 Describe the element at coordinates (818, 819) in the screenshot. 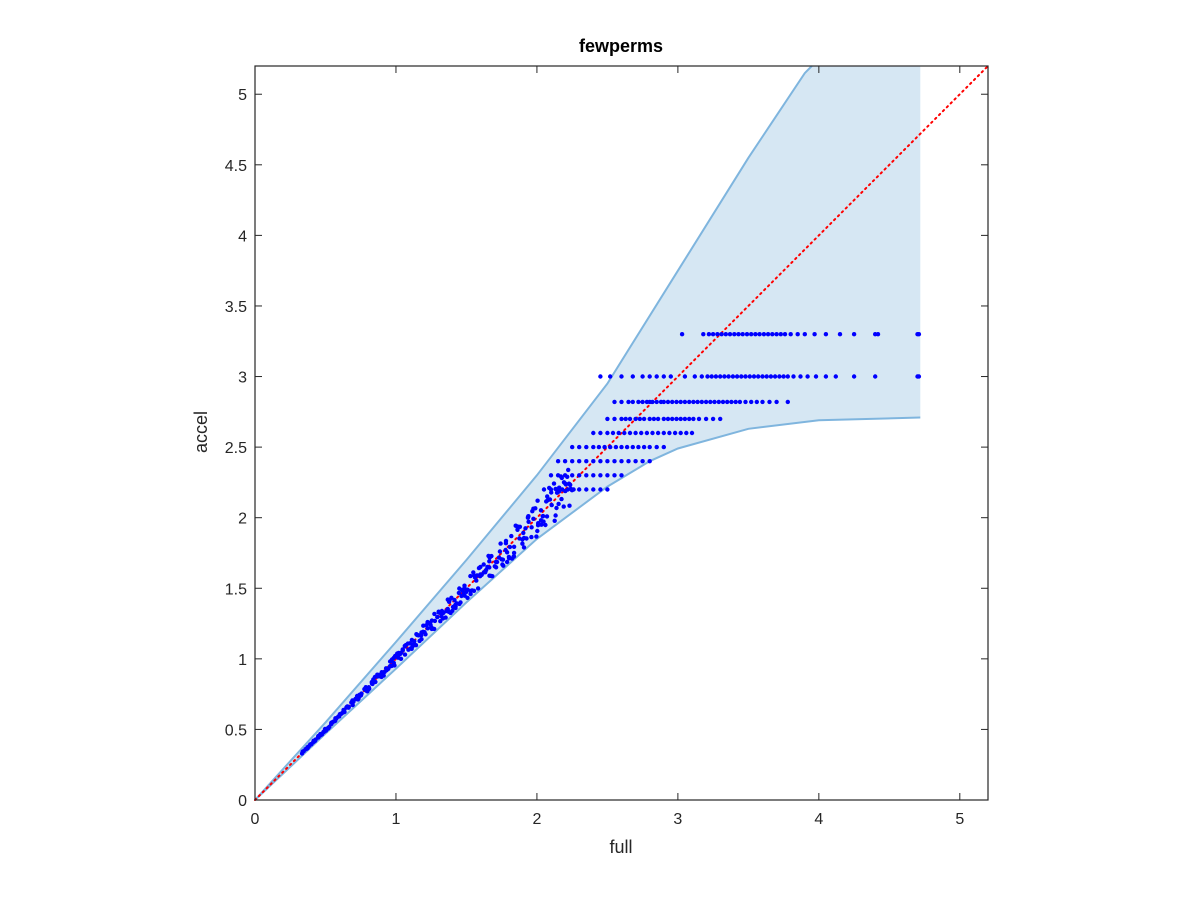

I see `x-tick-label: 4` at that location.